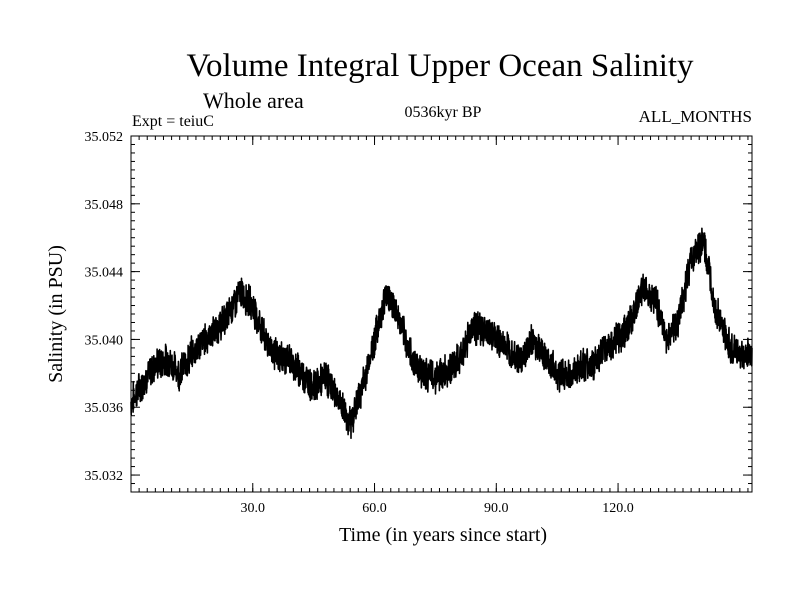 The width and height of the screenshot is (800, 600). Describe the element at coordinates (104, 273) in the screenshot. I see `y-tick-label: 35.044` at that location.